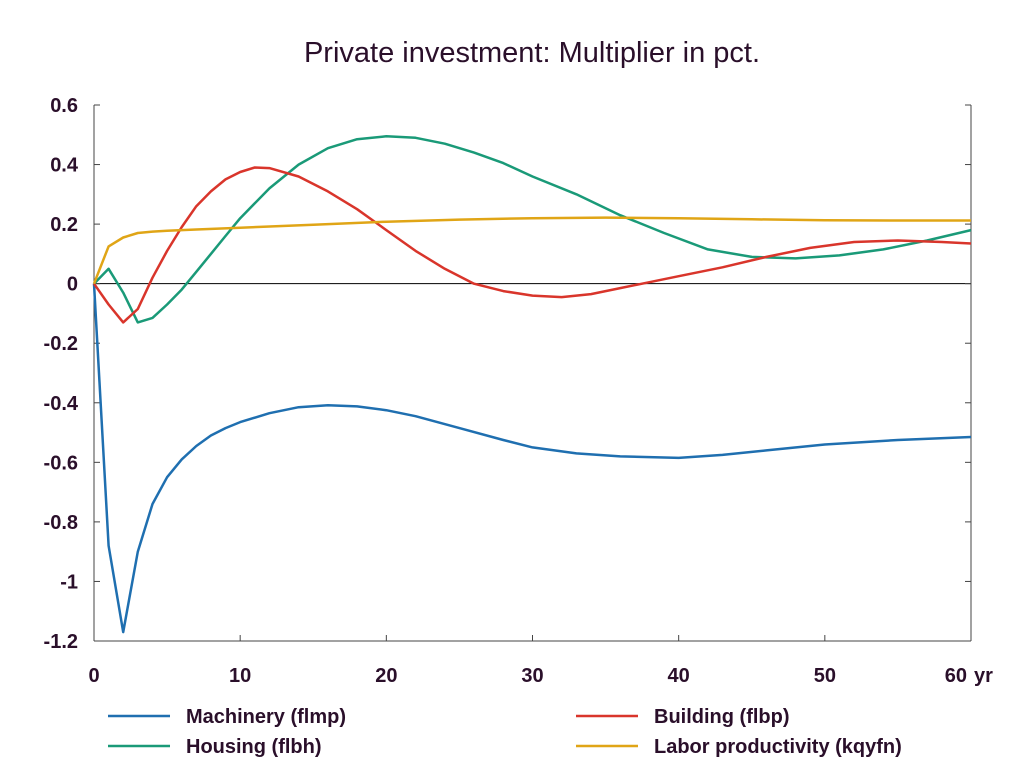 The width and height of the screenshot is (1024, 778). Describe the element at coordinates (64, 106) in the screenshot. I see `y-tick-label: 0.6` at that location.